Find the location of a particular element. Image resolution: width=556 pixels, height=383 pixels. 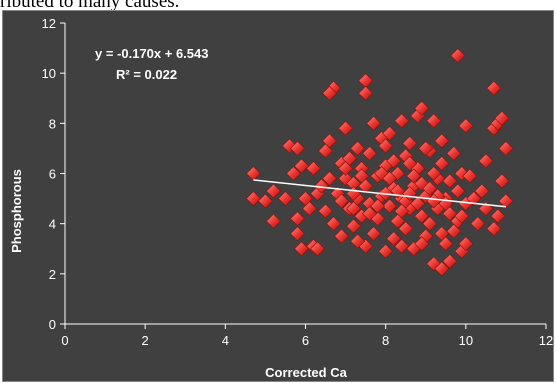

x-tick-label: 6 is located at coordinates (305, 340).